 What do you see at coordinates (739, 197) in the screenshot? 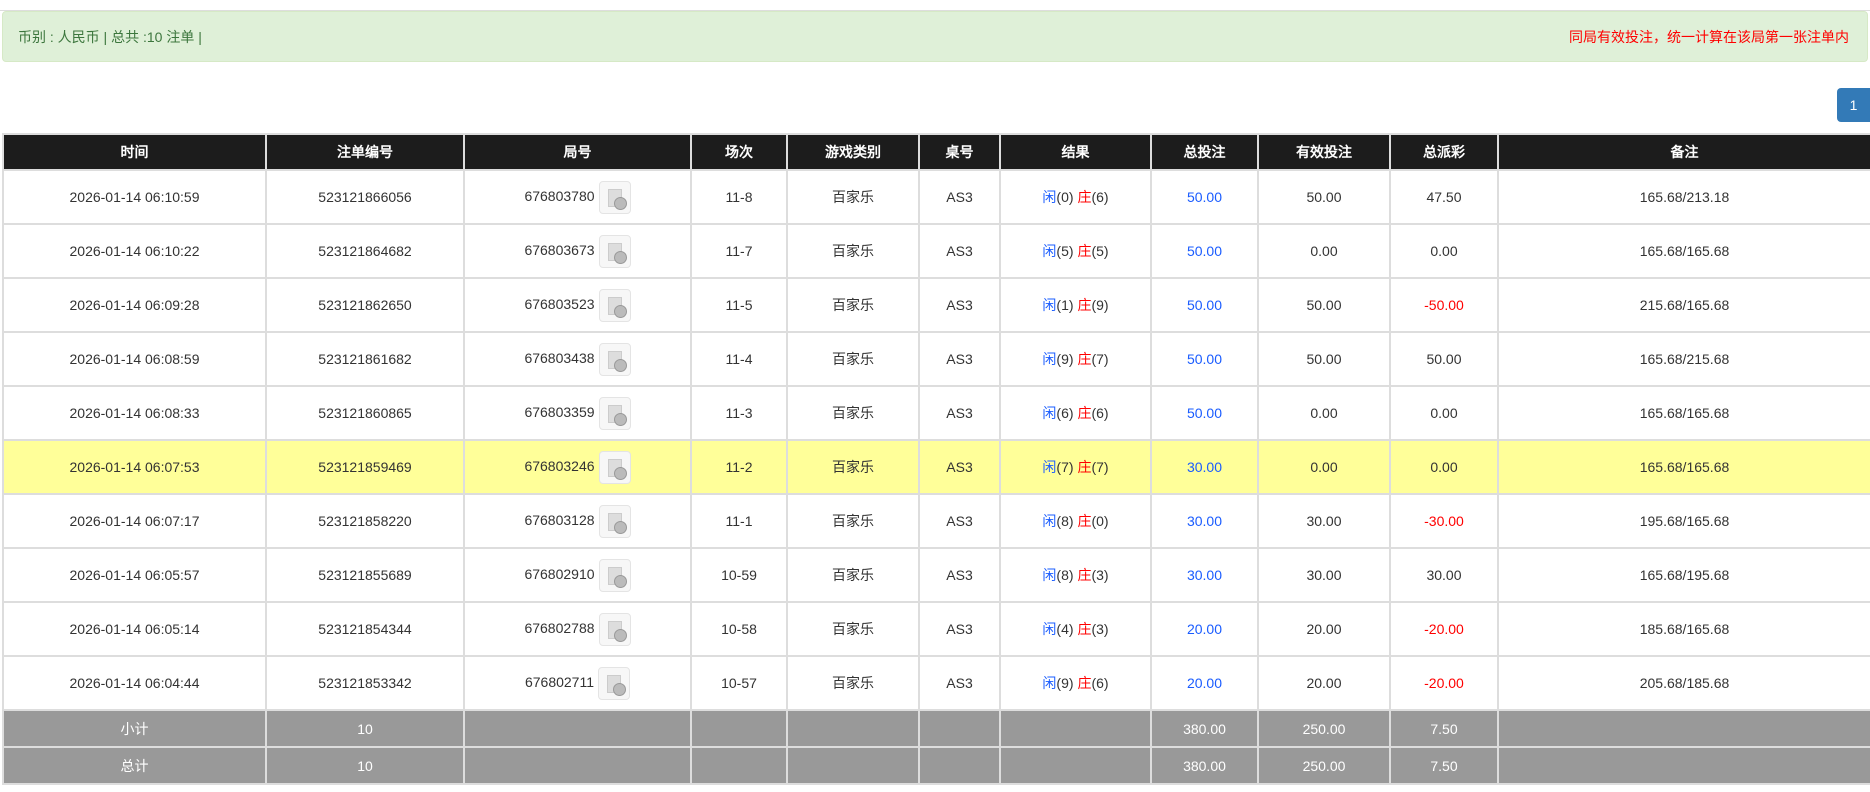
I see `shoe-cell: 11-8` at bounding box center [739, 197].